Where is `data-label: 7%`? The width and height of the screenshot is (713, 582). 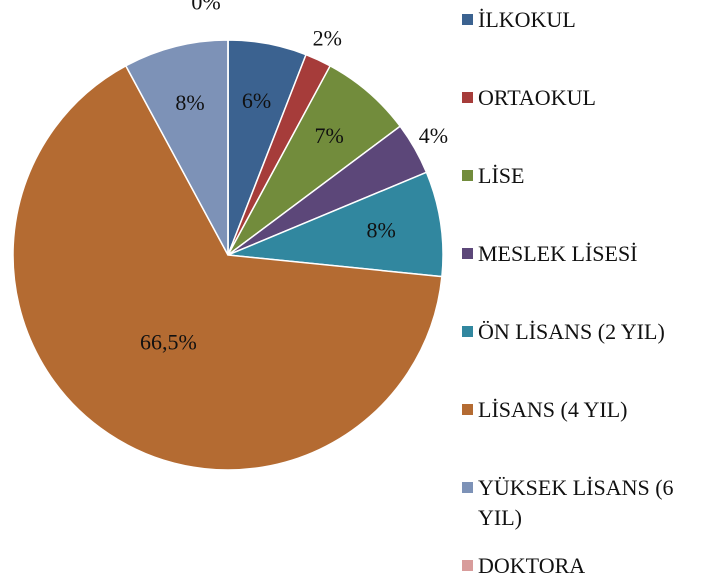
data-label: 7% is located at coordinates (328, 135).